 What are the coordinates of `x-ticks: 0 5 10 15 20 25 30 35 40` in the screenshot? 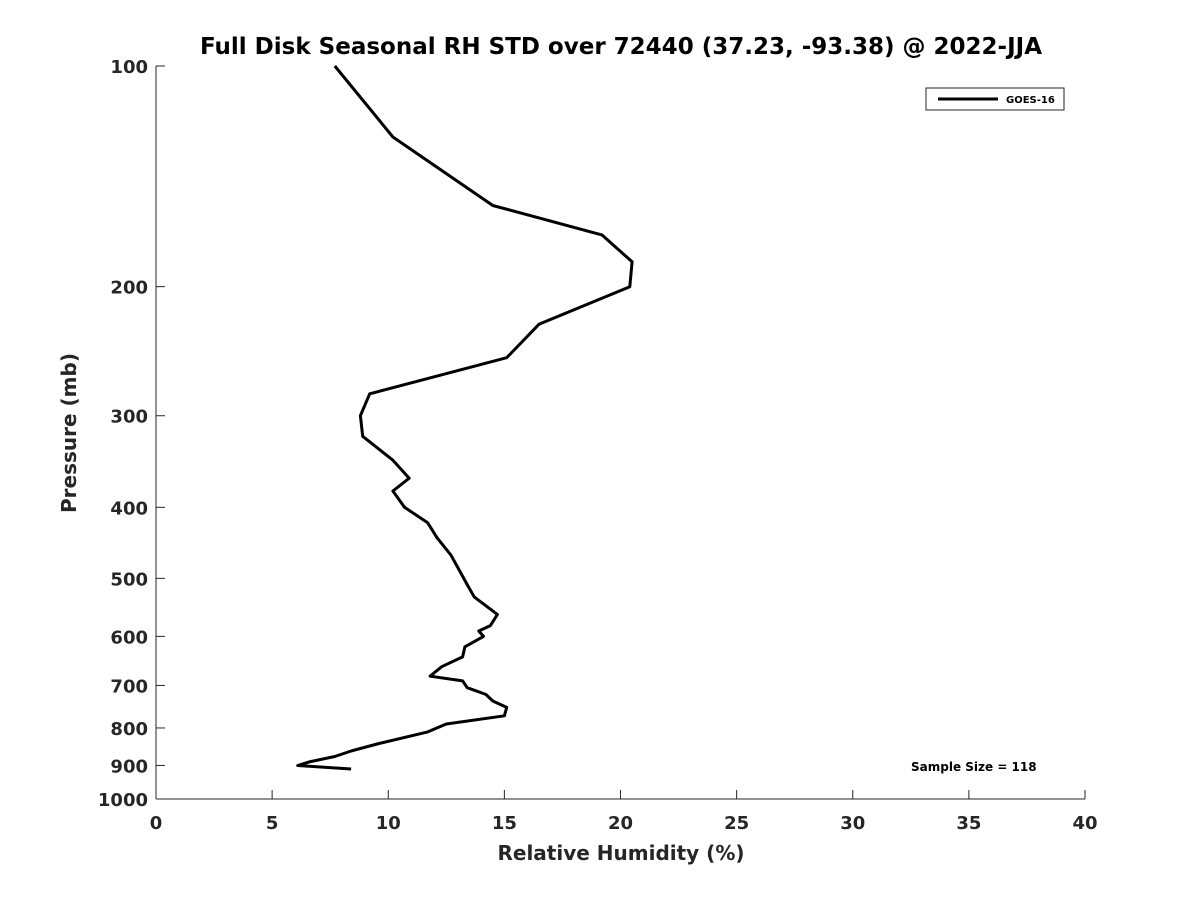 It's located at (624, 812).